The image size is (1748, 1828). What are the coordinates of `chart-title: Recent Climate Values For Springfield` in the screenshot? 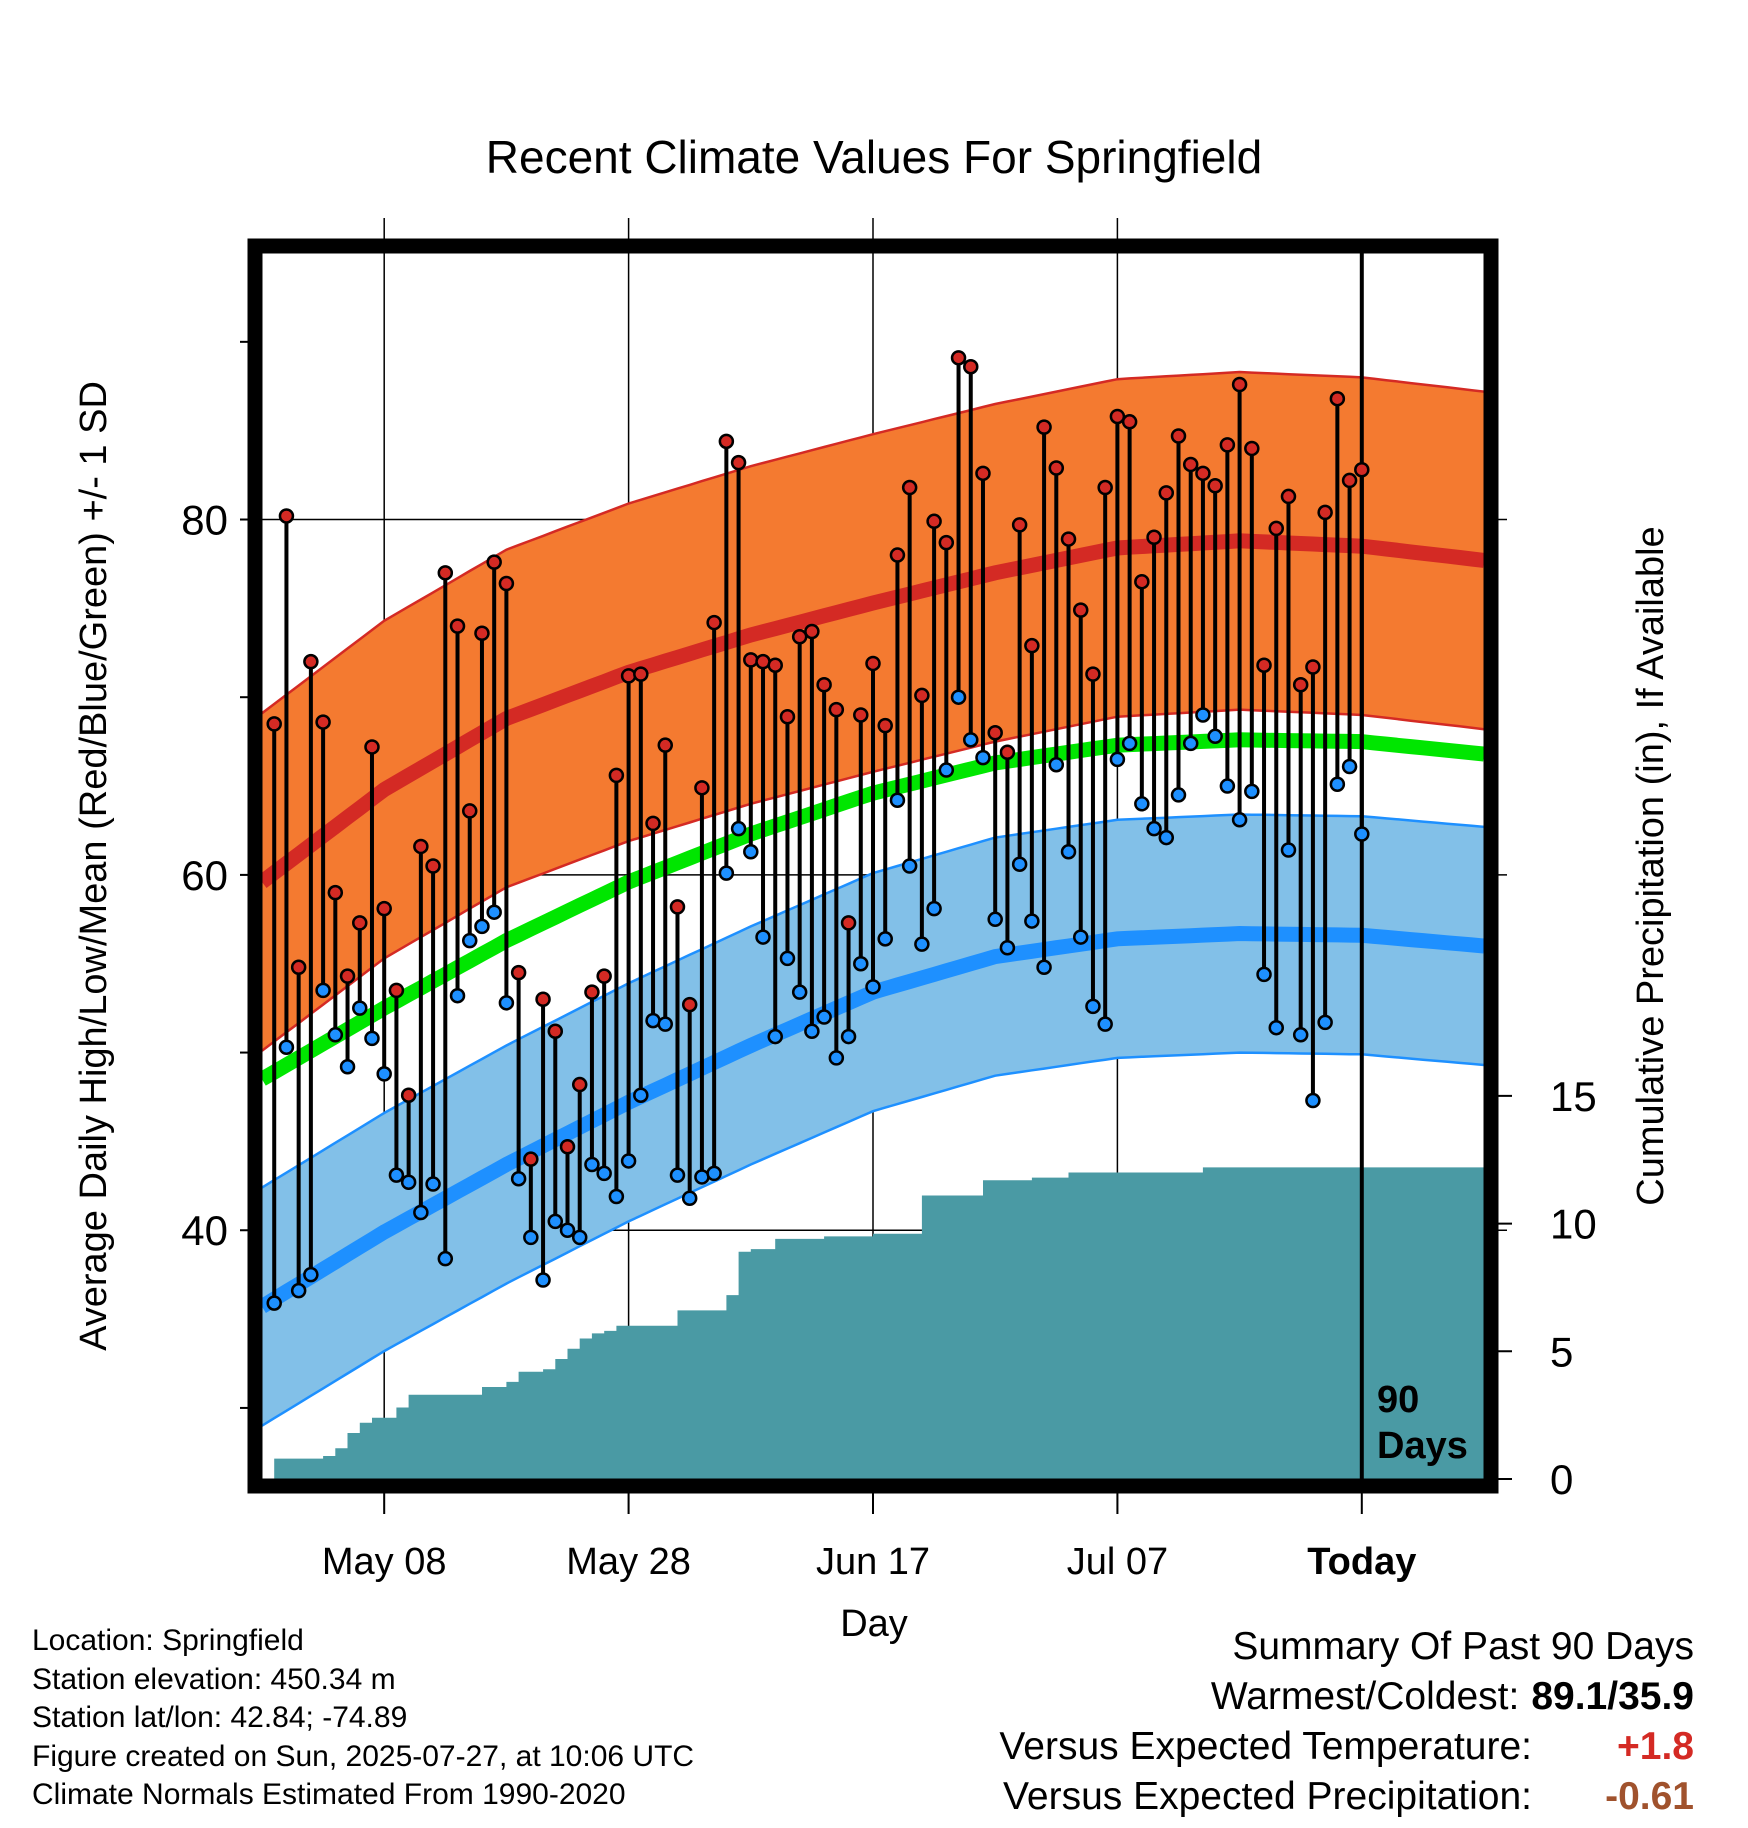 It's located at (874, 157).